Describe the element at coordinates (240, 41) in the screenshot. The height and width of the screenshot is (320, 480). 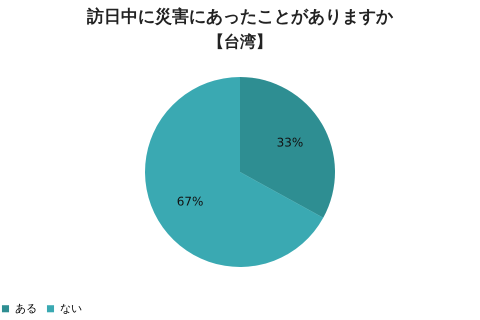
I see `chart-subtitle: 【台湾】` at that location.